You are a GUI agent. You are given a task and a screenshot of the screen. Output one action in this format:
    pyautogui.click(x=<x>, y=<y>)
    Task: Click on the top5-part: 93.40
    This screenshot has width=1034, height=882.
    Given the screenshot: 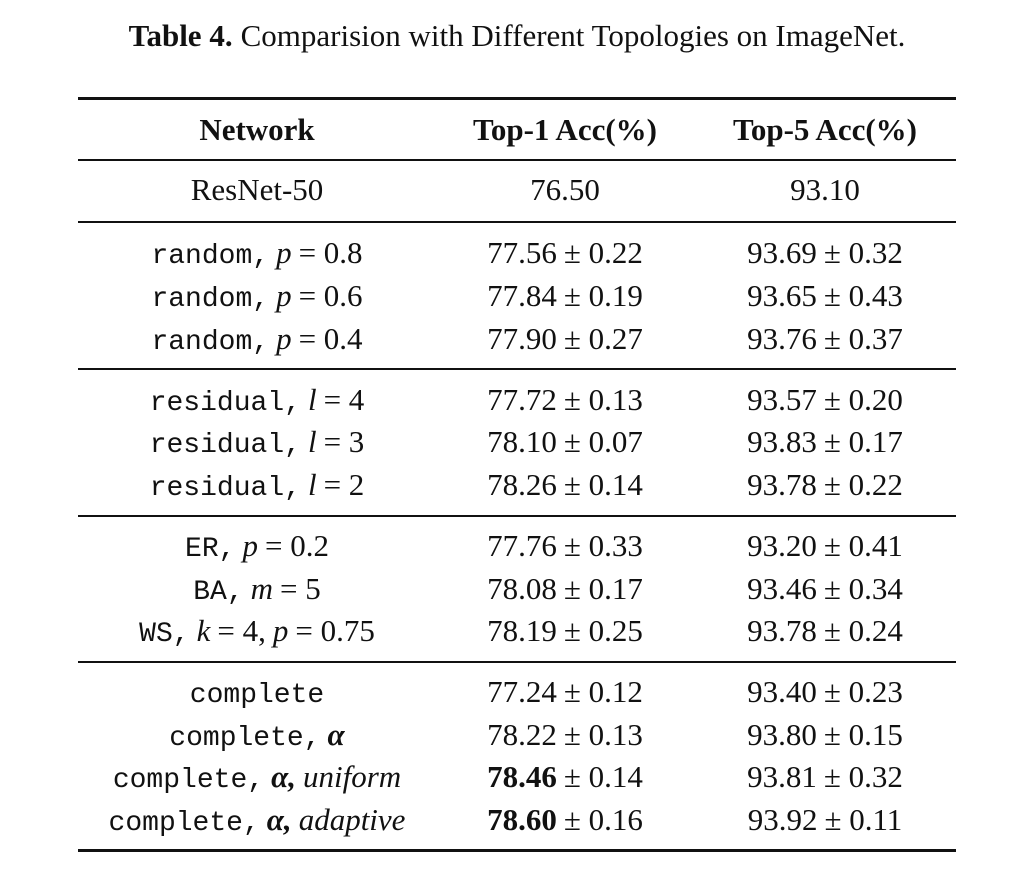 What is the action you would take?
    pyautogui.click(x=782, y=691)
    